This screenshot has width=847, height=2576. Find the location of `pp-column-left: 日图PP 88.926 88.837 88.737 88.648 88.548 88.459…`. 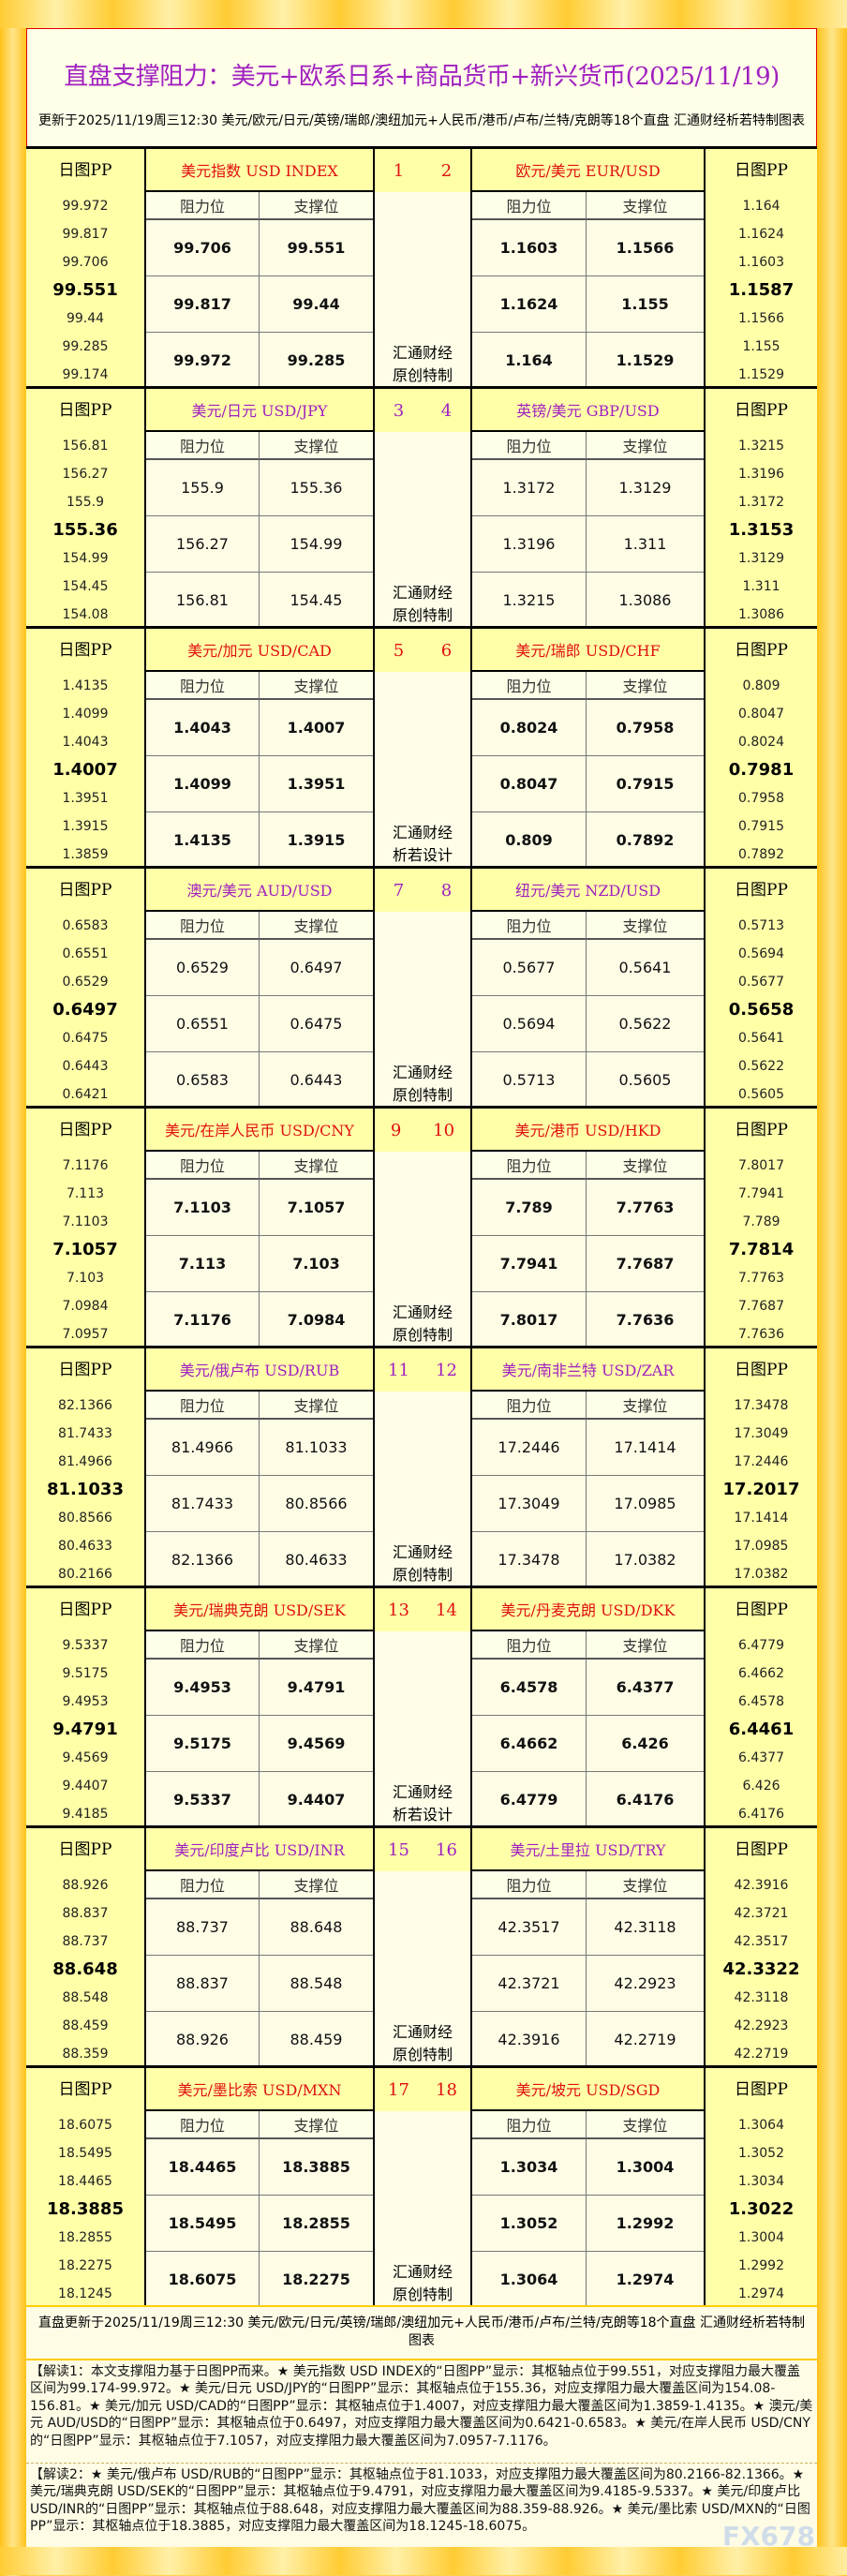

pp-column-left: 日图PP 88.926 88.837 88.737 88.648 88.548 88.459… is located at coordinates (86, 1948).